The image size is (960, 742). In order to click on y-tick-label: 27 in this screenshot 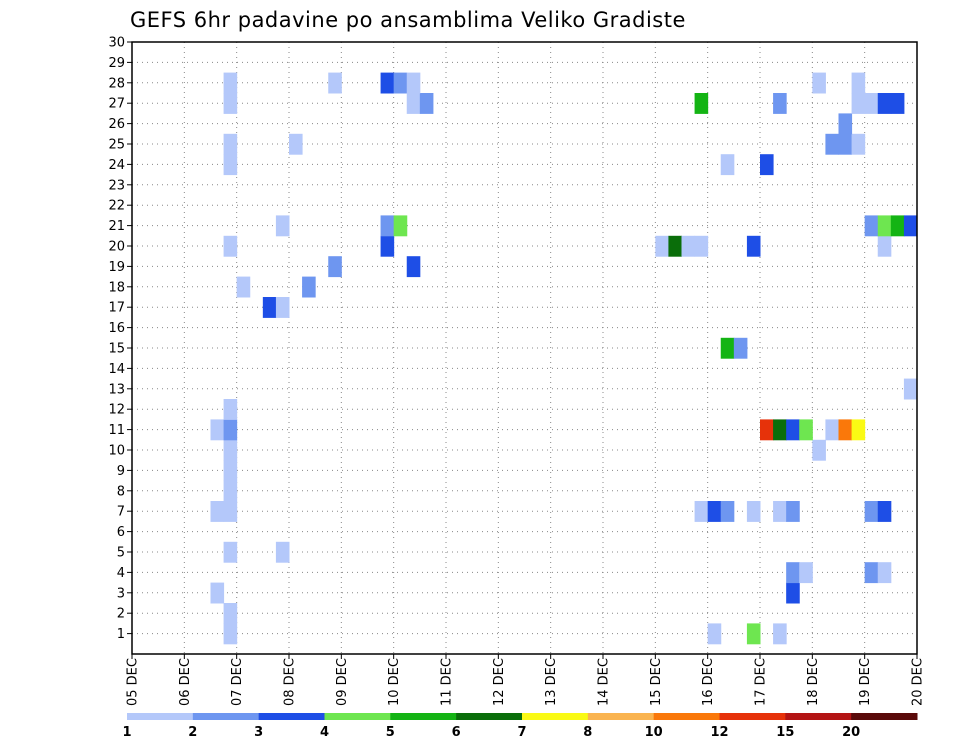, I will do `click(116, 104)`.